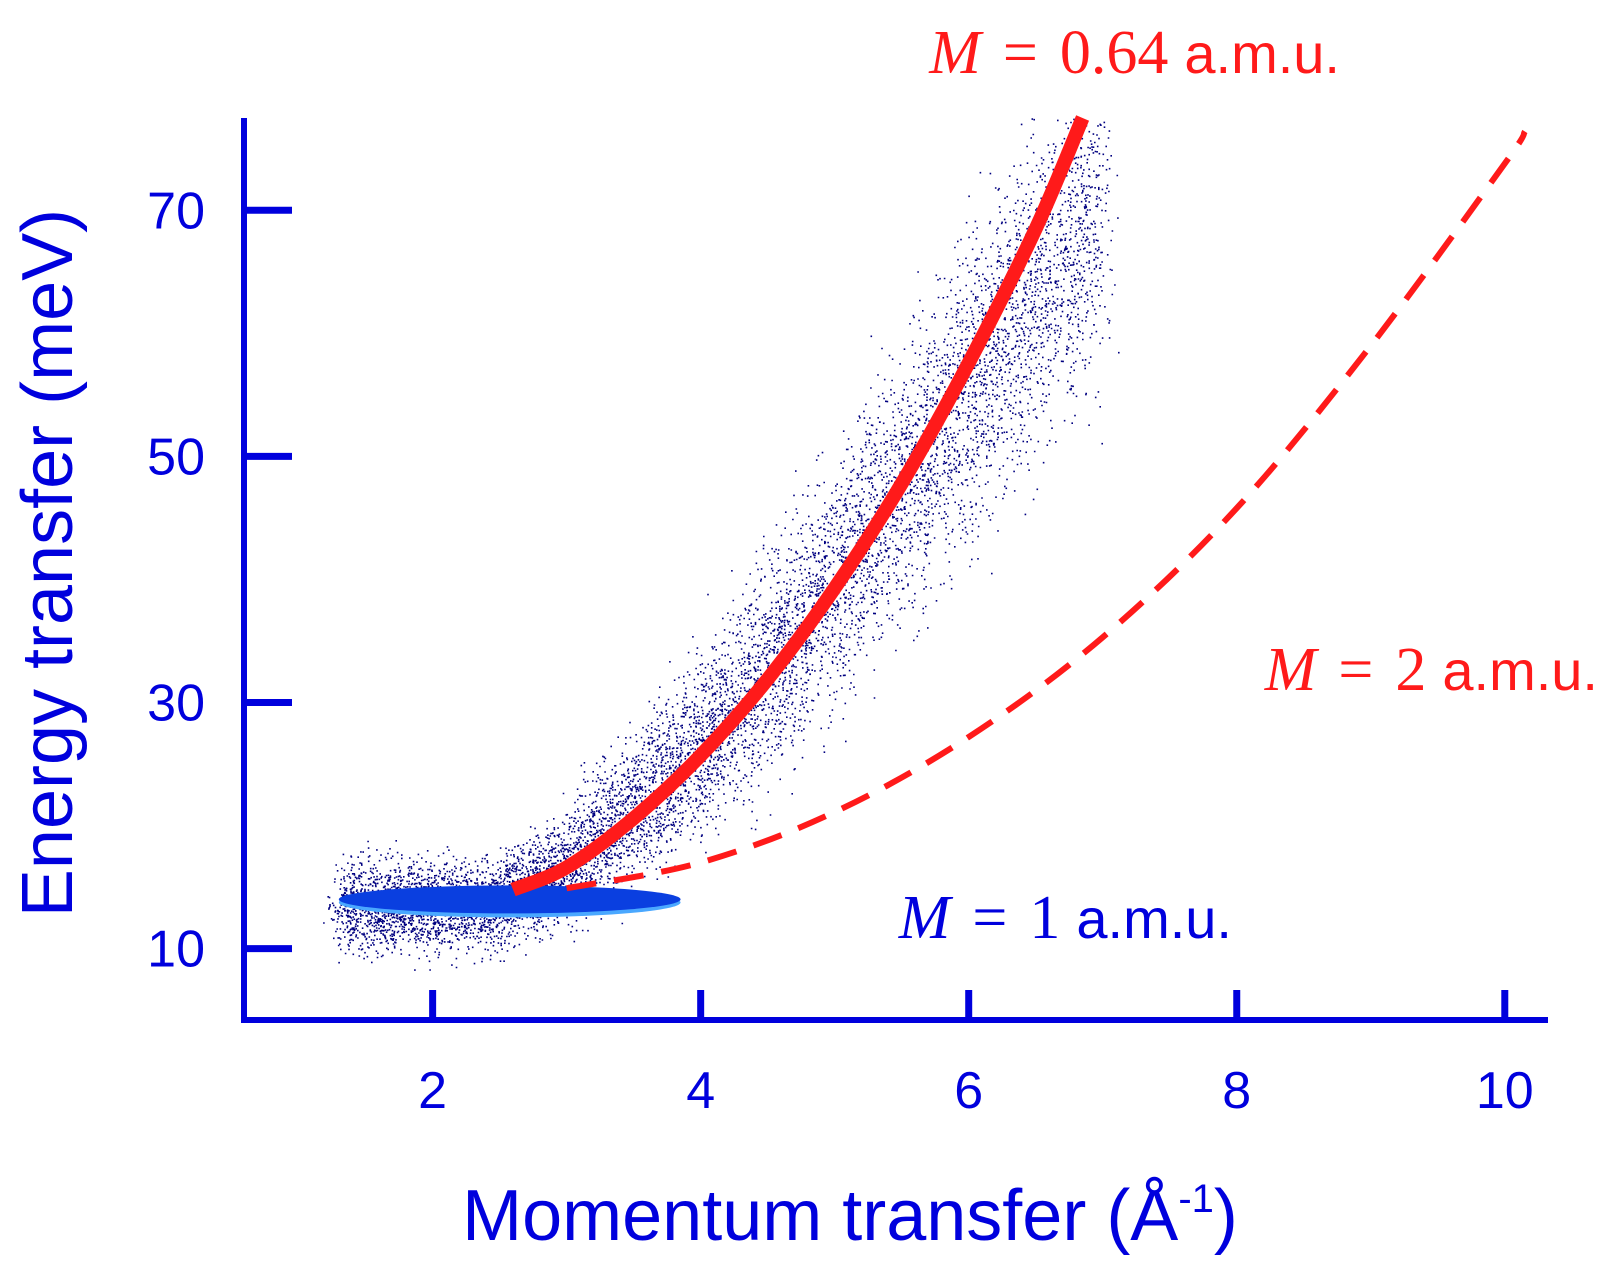 This screenshot has height=1274, width=1607. I want to click on elastic-band, so click(509, 901).